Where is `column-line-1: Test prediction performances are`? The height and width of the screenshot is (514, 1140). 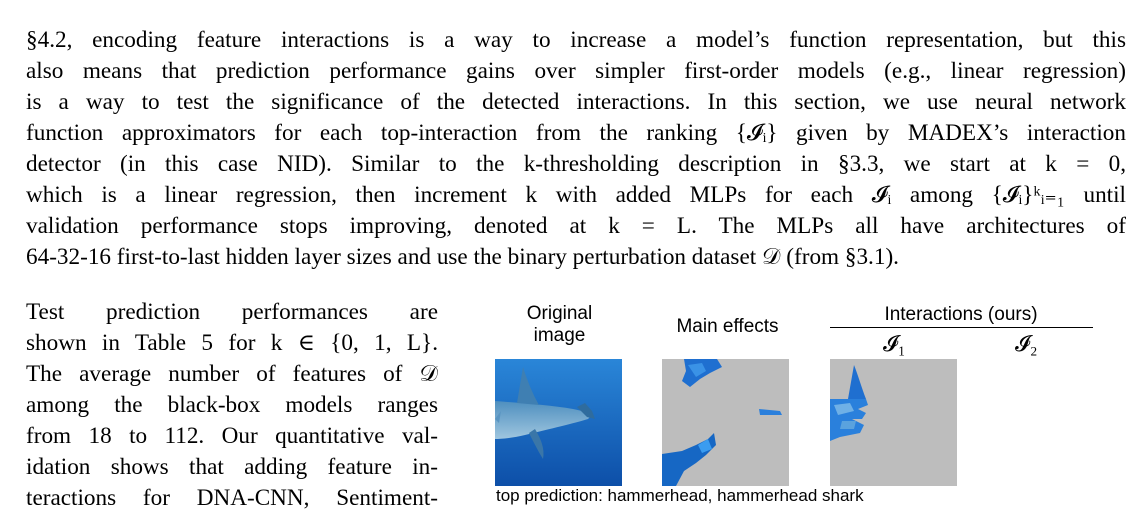
column-line-1: Test prediction performances are is located at coordinates (232, 312).